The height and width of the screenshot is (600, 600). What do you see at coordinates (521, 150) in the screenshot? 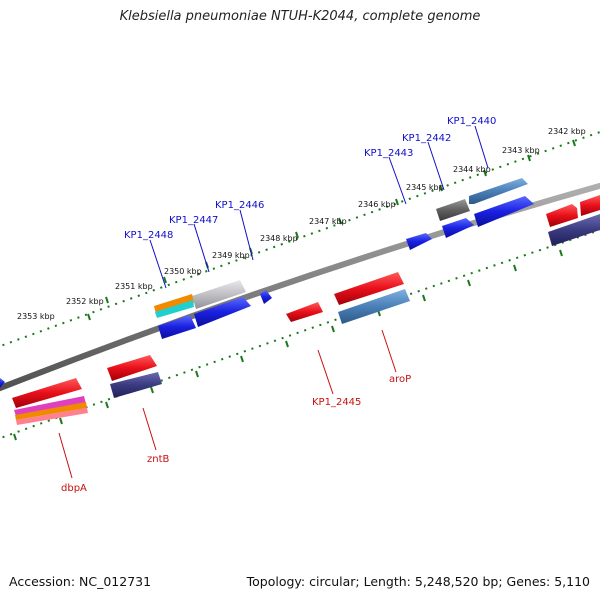
I see `ruler-label: 2343 kbp` at bounding box center [521, 150].